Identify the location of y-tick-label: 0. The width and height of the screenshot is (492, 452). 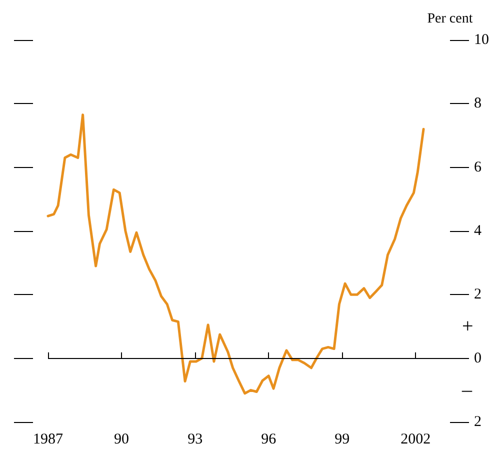
(478, 358).